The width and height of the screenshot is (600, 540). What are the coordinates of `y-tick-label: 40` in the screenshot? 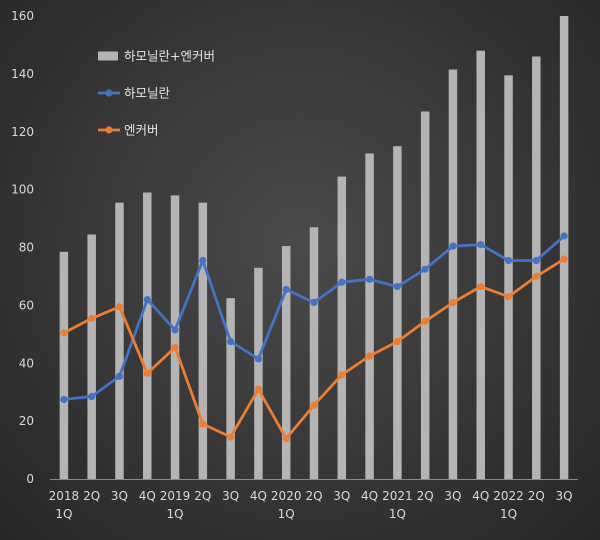 It's located at (26, 363).